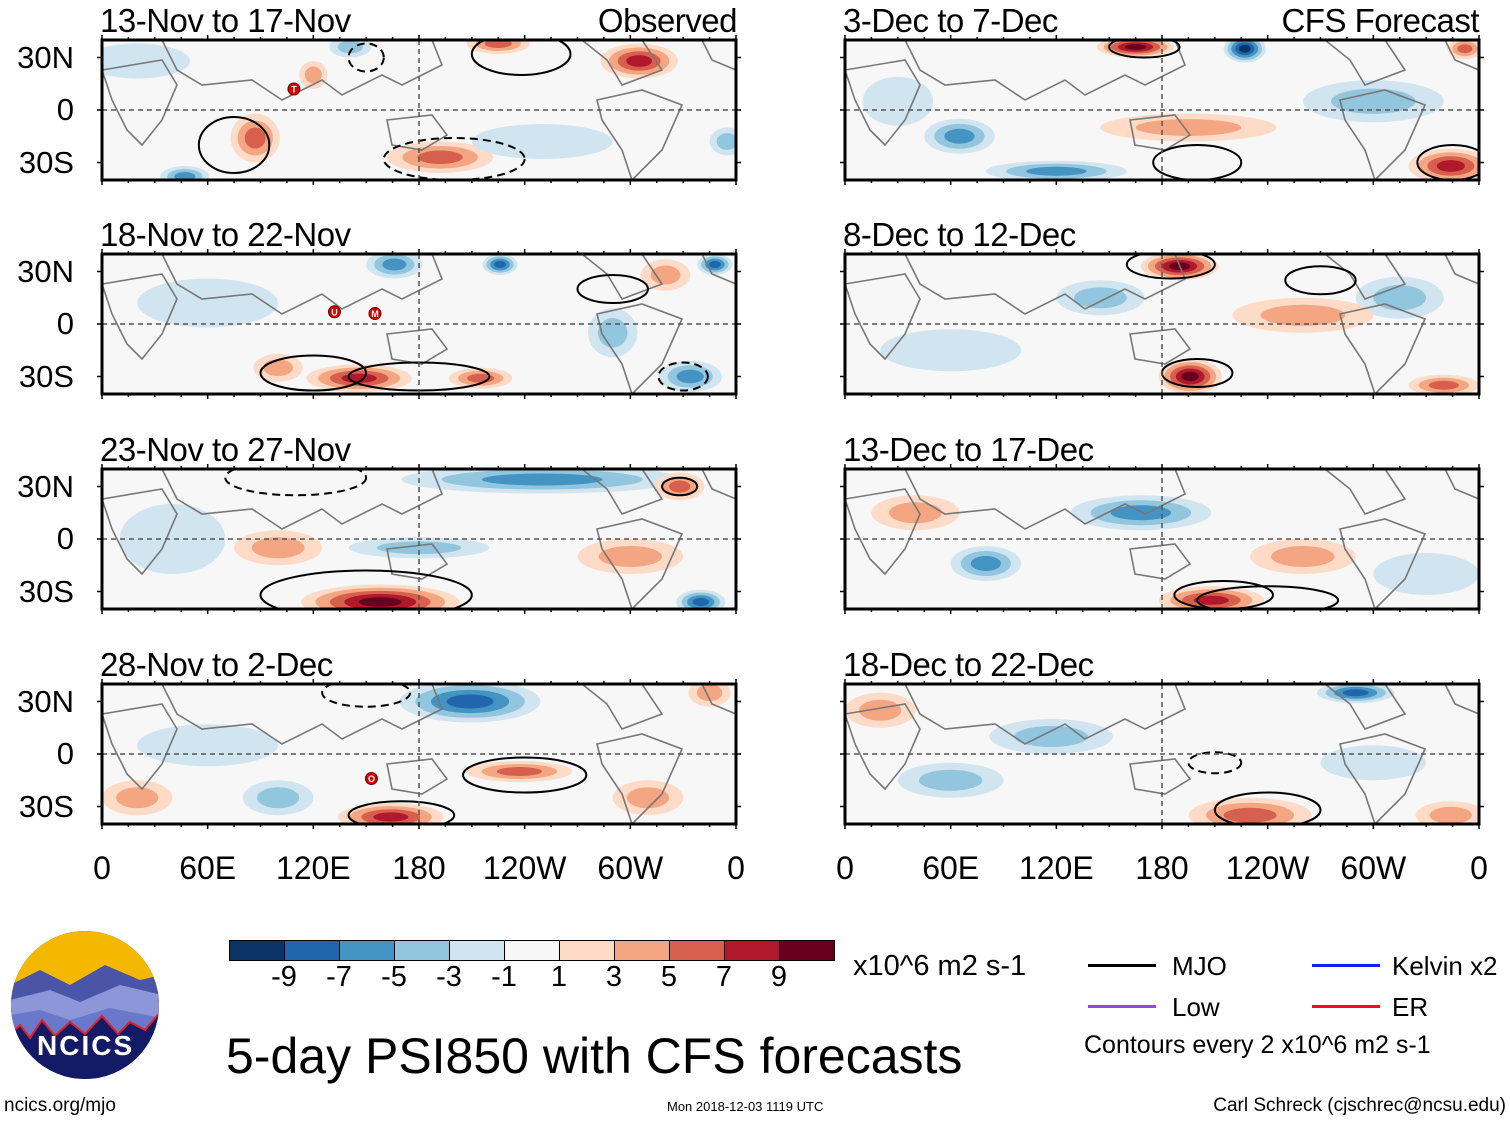  Describe the element at coordinates (85, 1005) in the screenshot. I see `ncics-logo` at that location.